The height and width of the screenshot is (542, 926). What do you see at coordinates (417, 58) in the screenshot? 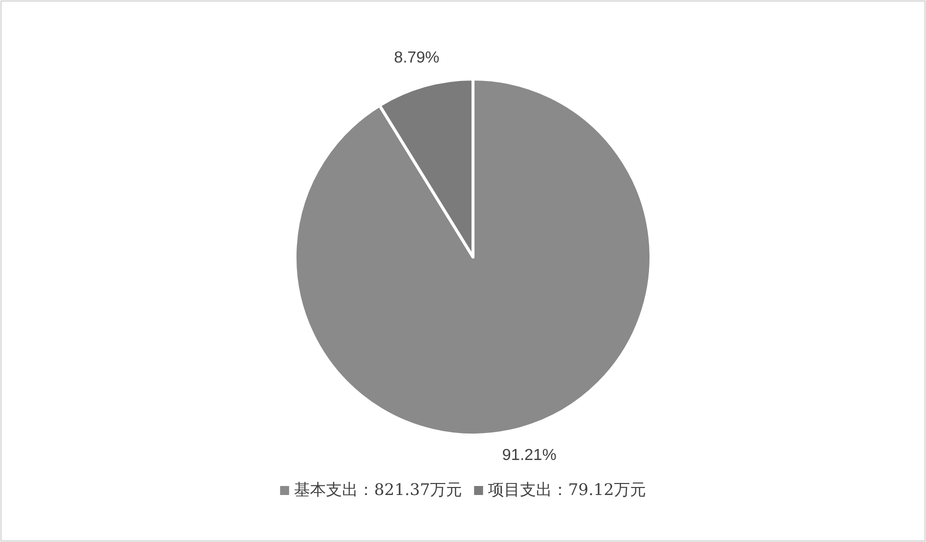
I see `data-label: 8.79%` at bounding box center [417, 58].